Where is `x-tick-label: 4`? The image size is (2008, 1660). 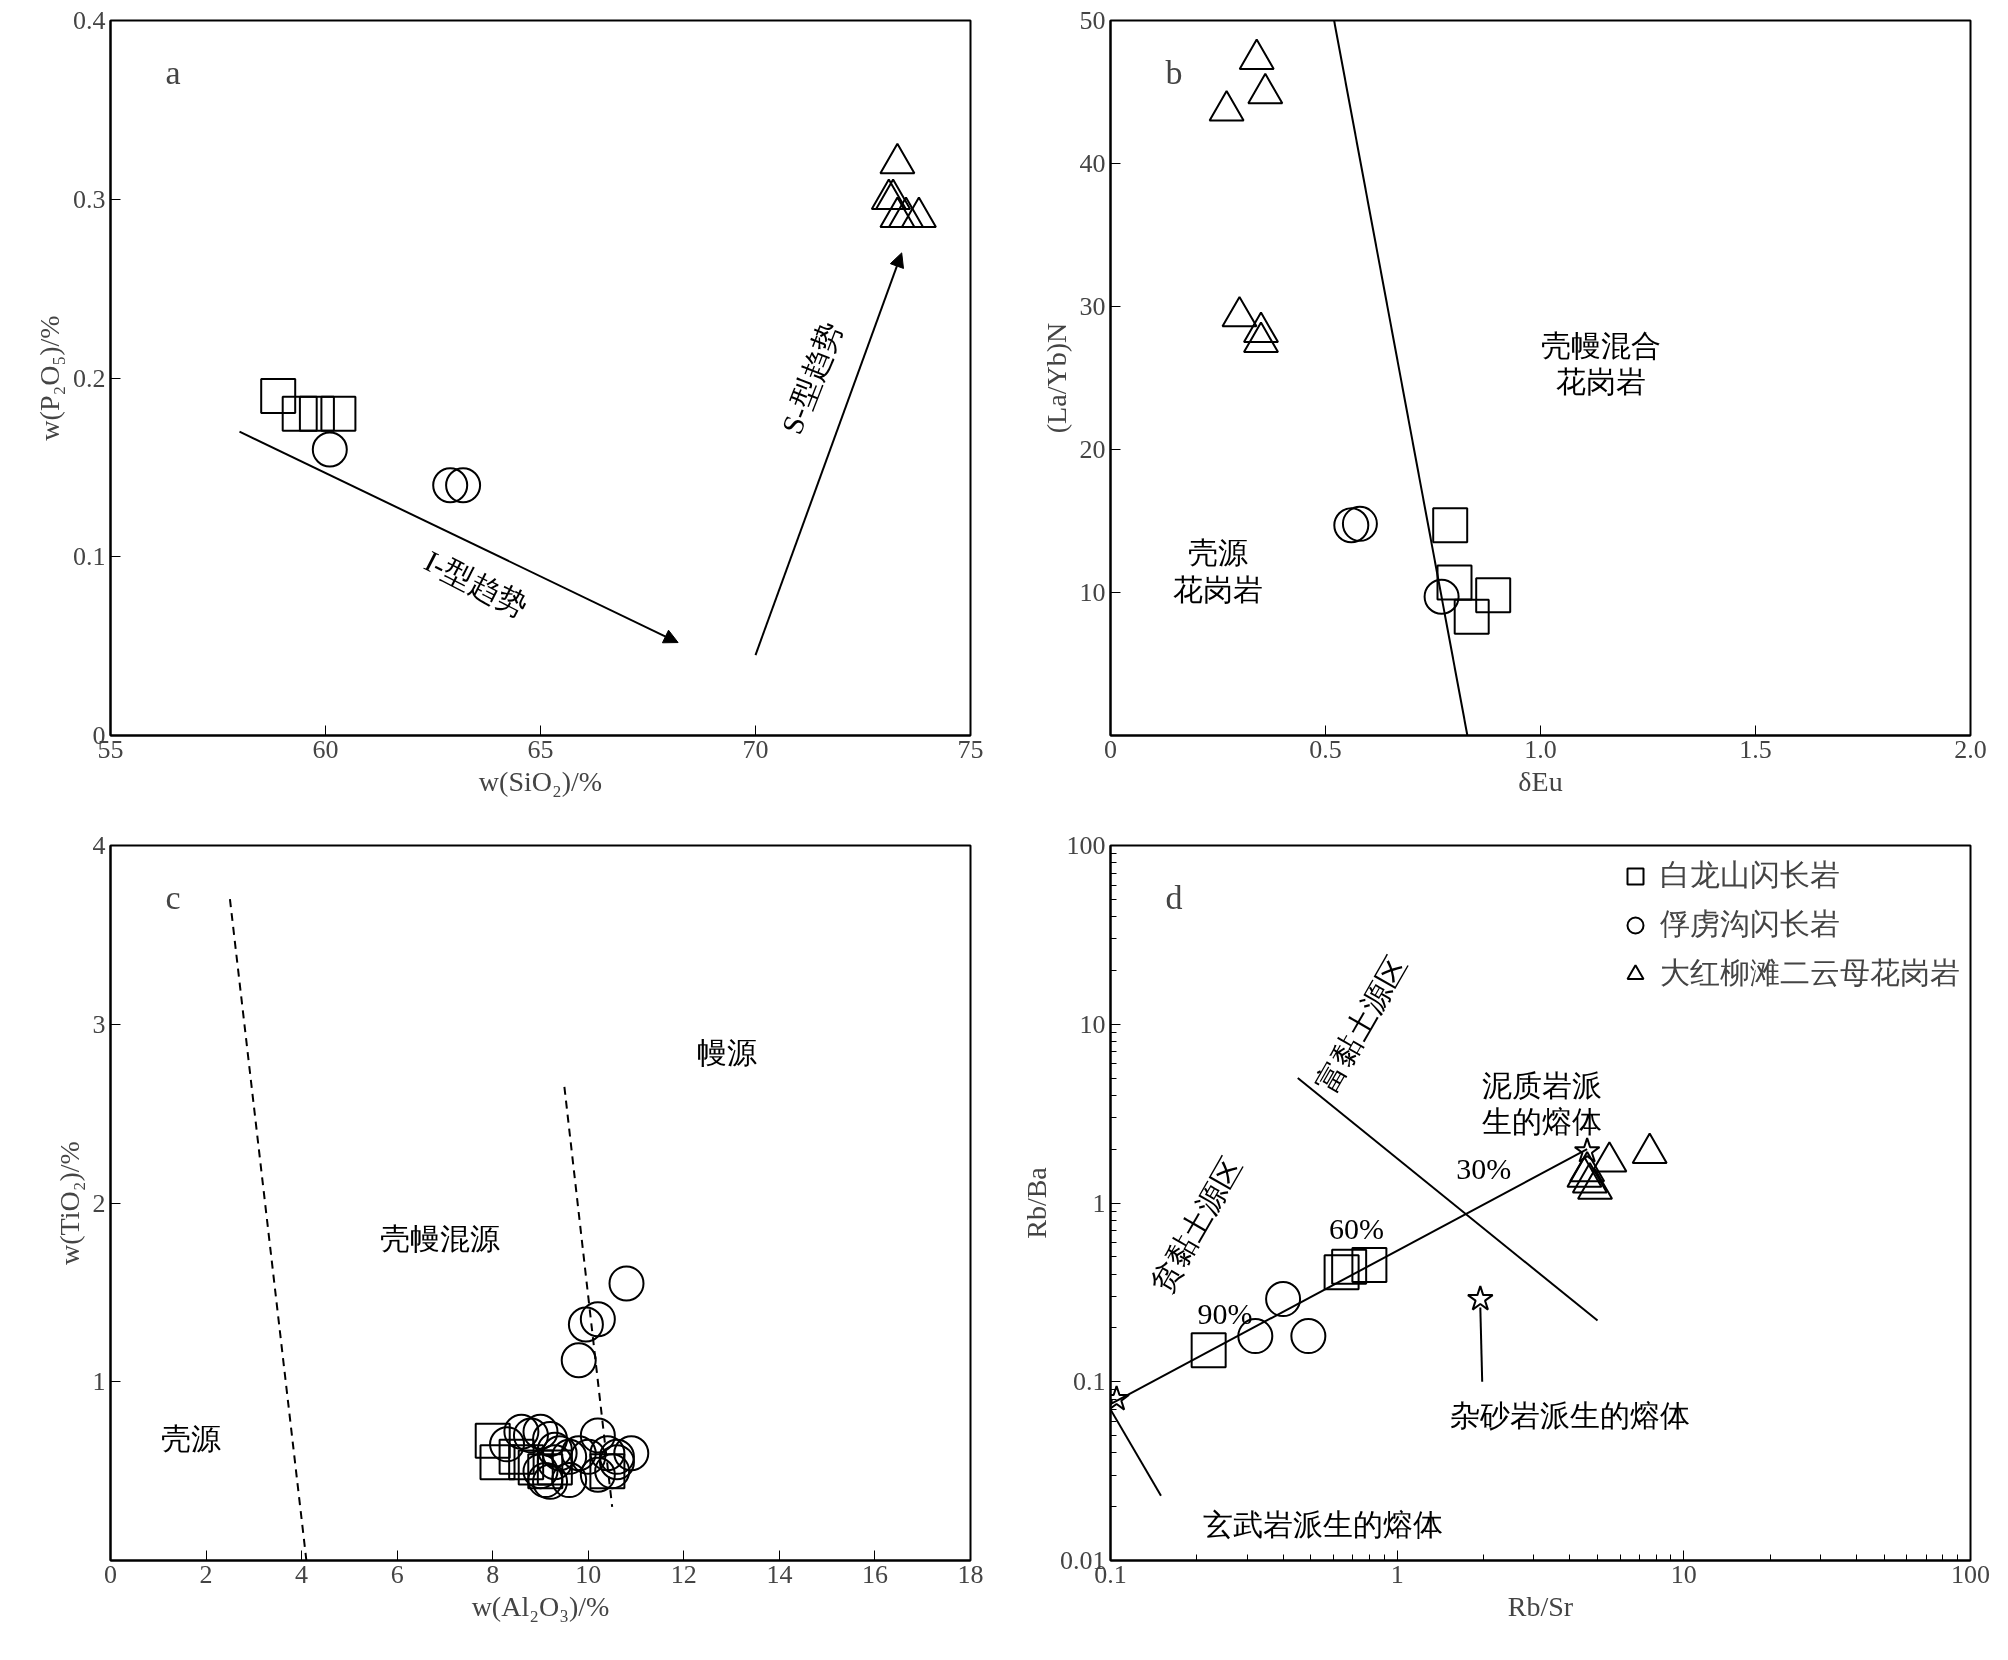
x-tick-label: 4 is located at coordinates (302, 1574).